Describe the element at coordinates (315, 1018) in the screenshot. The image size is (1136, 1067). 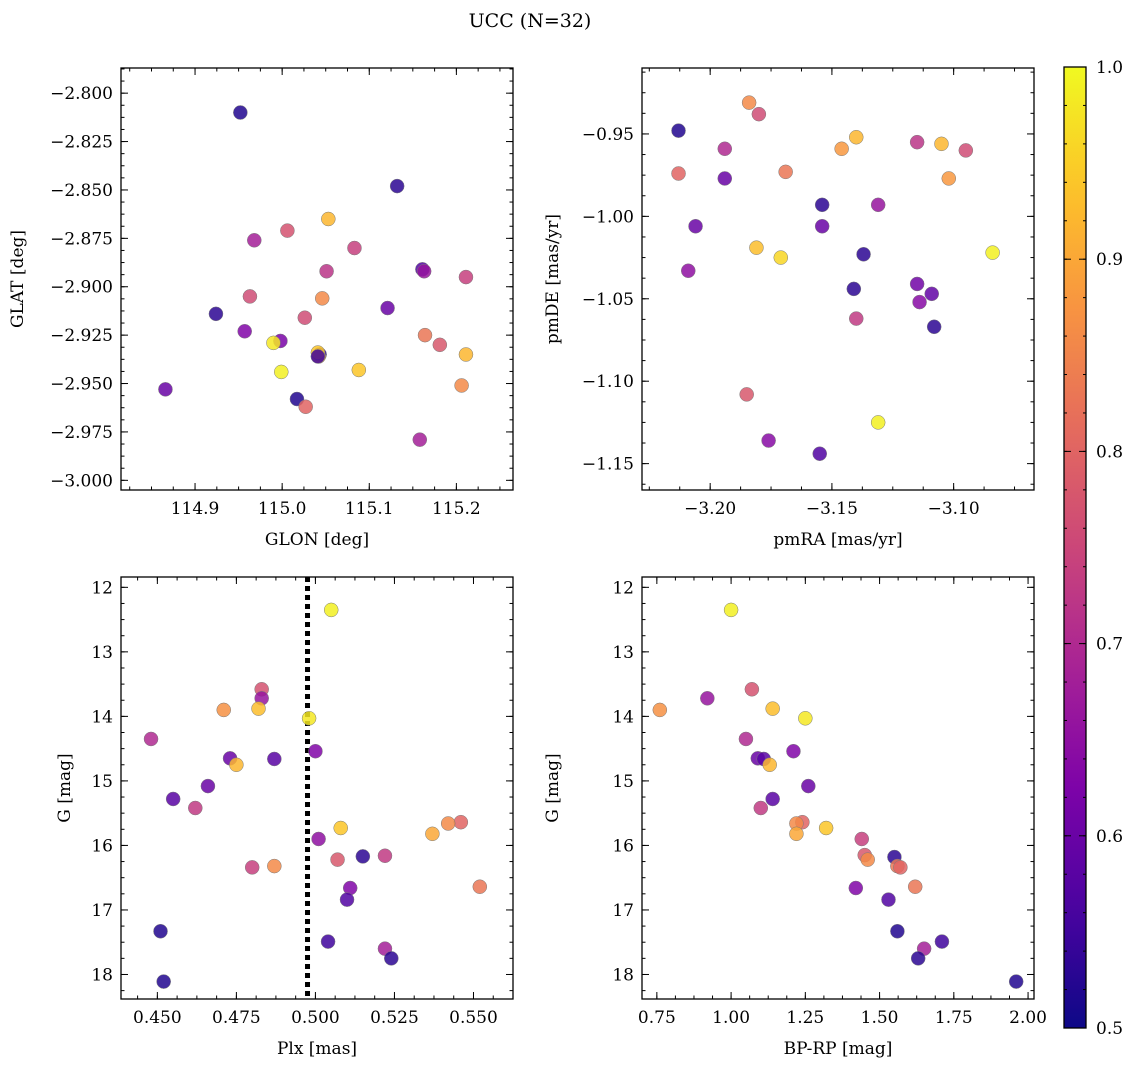
I see `x-tick-label: 0.500` at that location.